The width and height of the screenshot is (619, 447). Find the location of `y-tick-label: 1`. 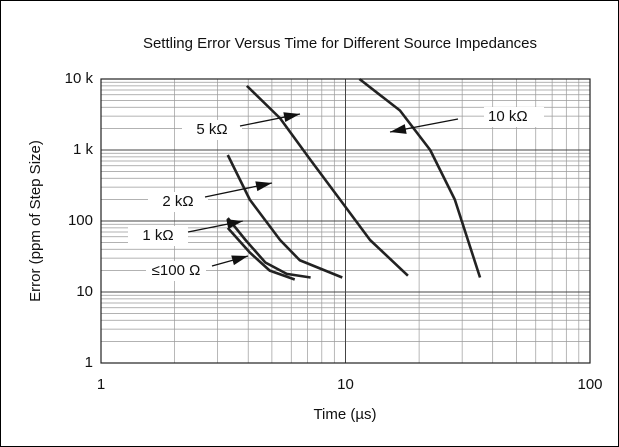

y-tick-label: 1 is located at coordinates (89, 362).